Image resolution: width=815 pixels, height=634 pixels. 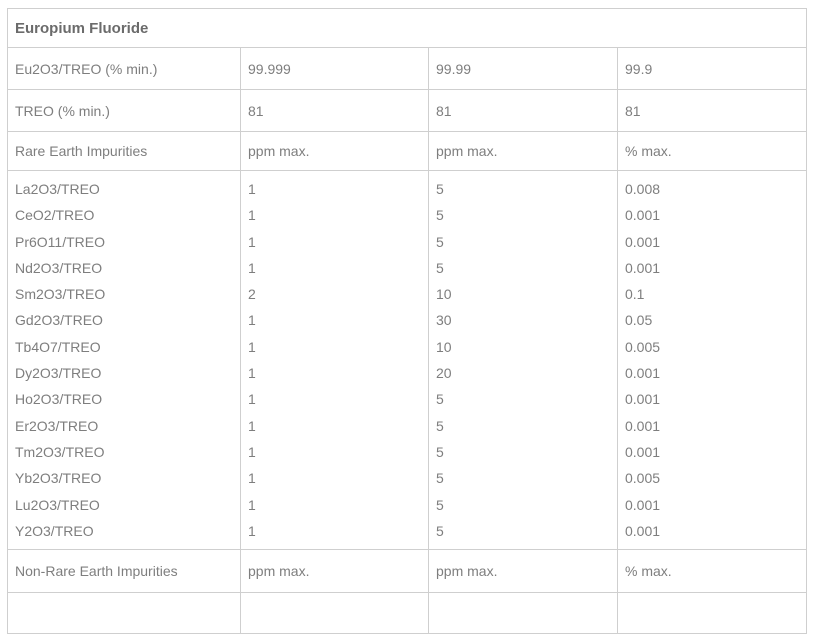 I want to click on table-row-partial, so click(x=407, y=613).